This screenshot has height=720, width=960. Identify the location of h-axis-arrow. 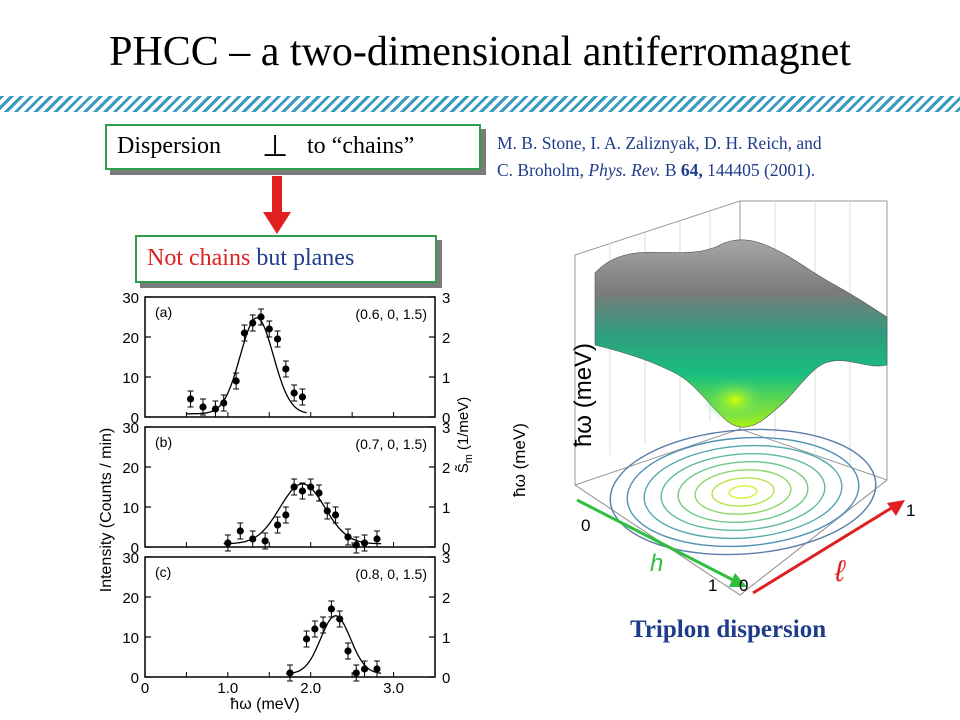
(661, 542).